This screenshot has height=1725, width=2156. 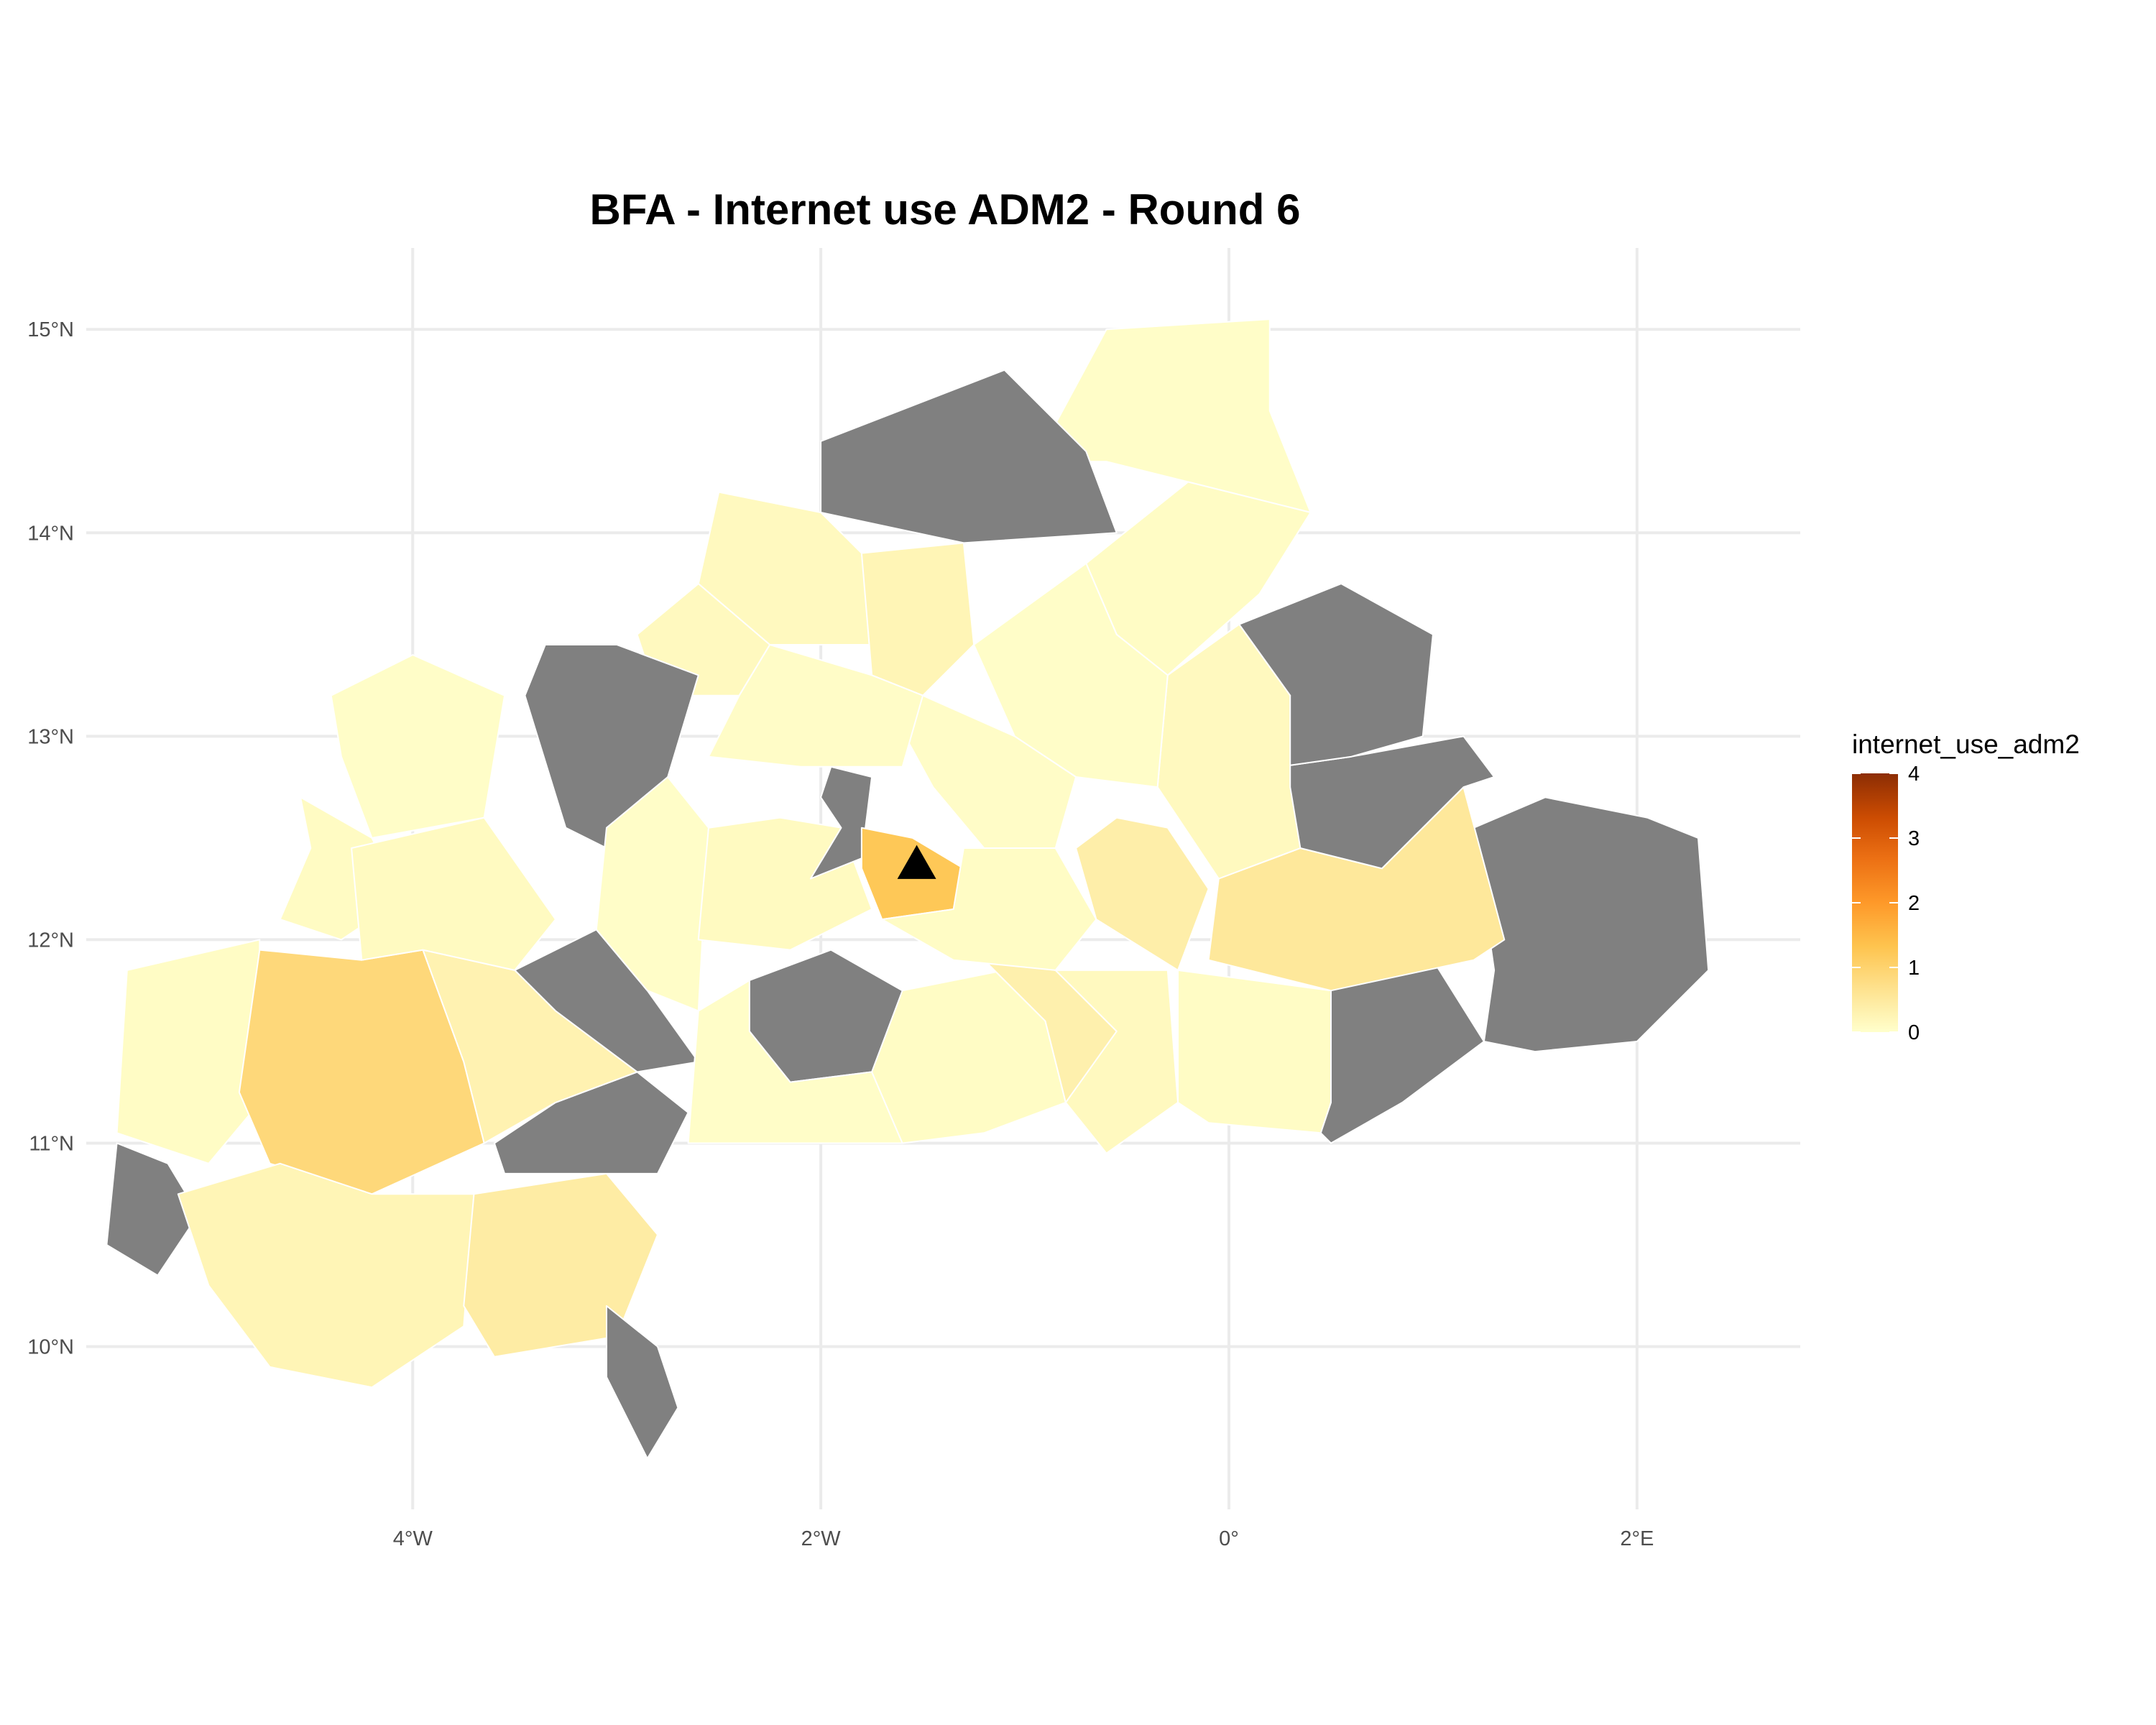 I want to click on legend-tick-label-0: 0, so click(x=1914, y=1032).